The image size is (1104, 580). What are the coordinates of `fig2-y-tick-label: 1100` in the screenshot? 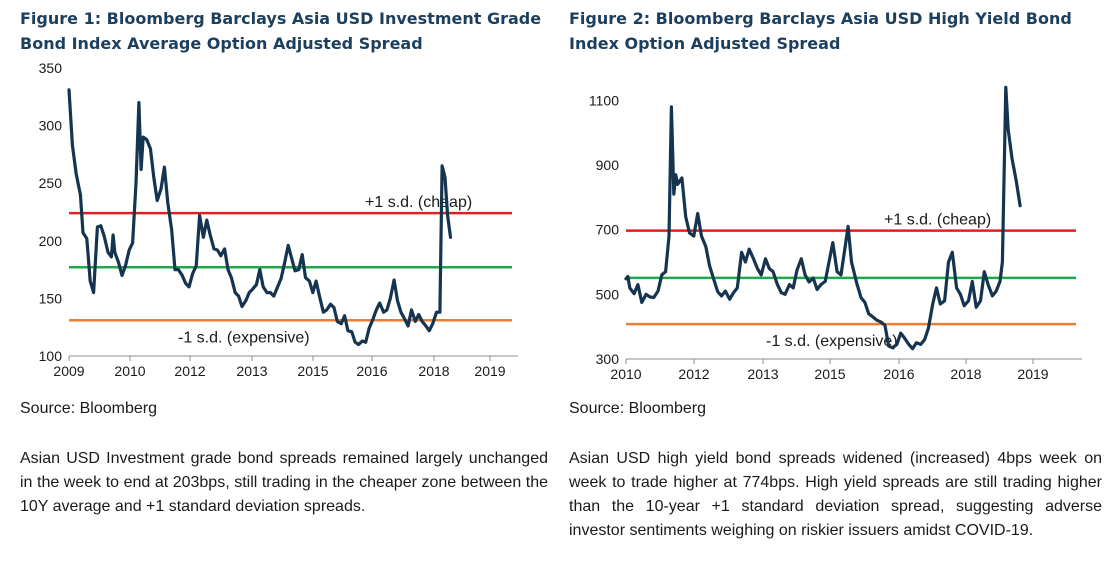 It's located at (604, 100).